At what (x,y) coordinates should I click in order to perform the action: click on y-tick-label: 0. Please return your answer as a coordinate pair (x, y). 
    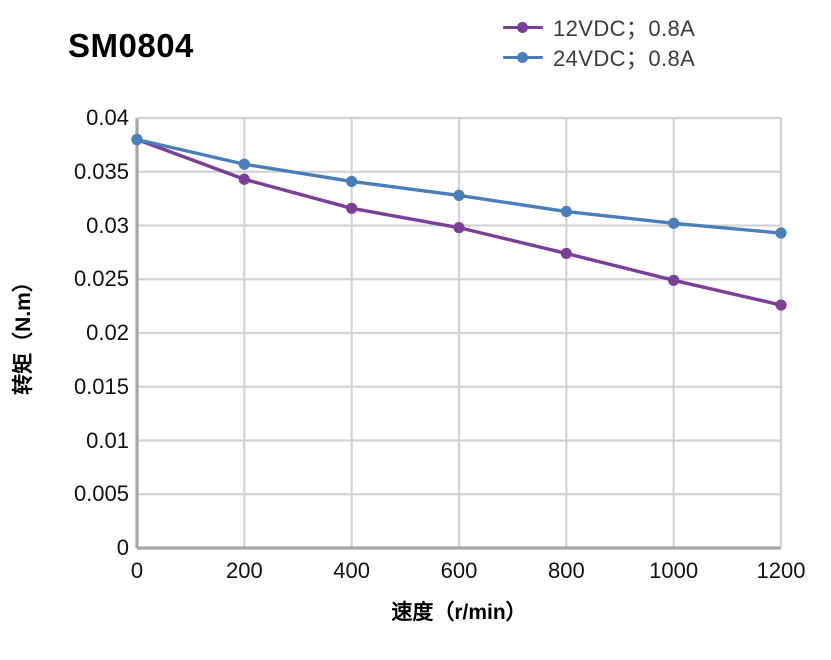
    Looking at the image, I should click on (122, 547).